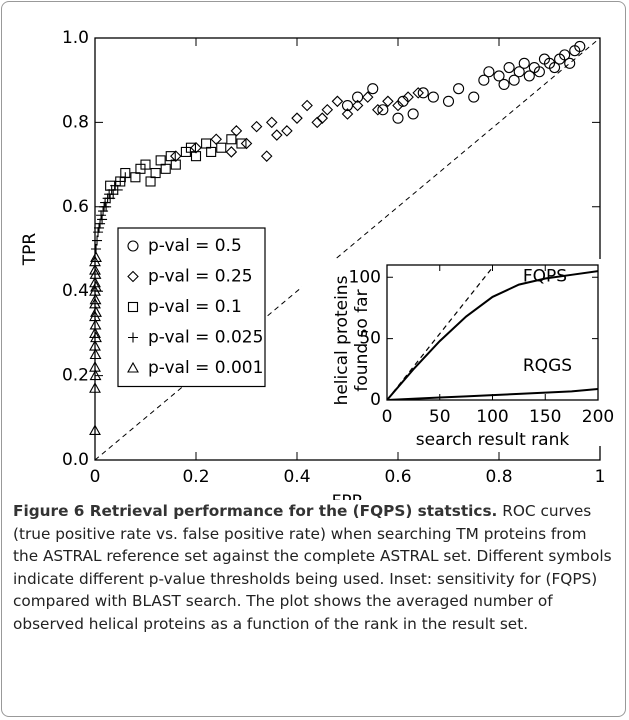 The image size is (629, 720). Describe the element at coordinates (75, 207) in the screenshot. I see `y-tick-label: 0.6` at that location.